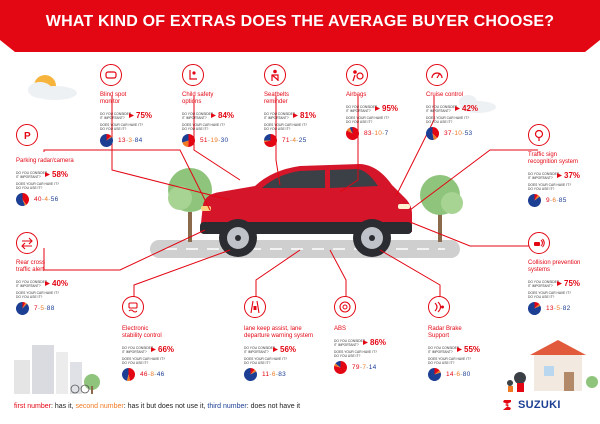  Describe the element at coordinates (390, 108) in the screenshot. I see `importance-percent: 95%` at that location.